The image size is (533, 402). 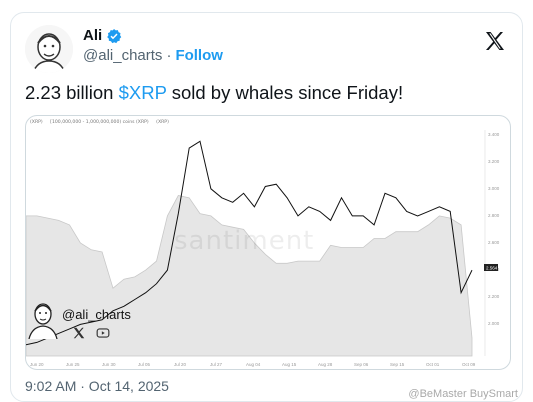 I want to click on x-tick-label: Jul 05, so click(x=144, y=364).